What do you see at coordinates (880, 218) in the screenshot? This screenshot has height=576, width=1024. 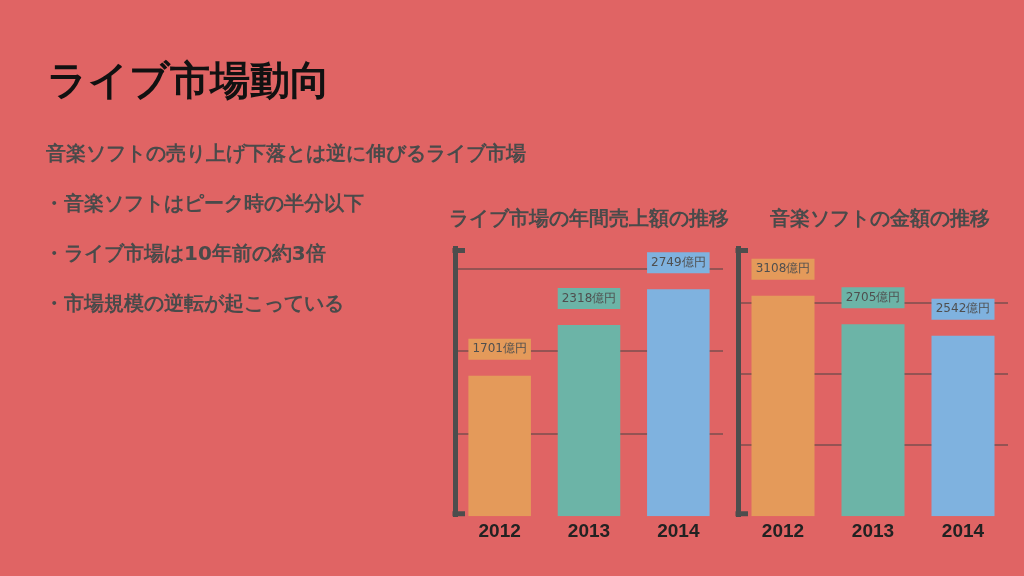 I see `chart-title: 音楽ソフトの金額の推移` at bounding box center [880, 218].